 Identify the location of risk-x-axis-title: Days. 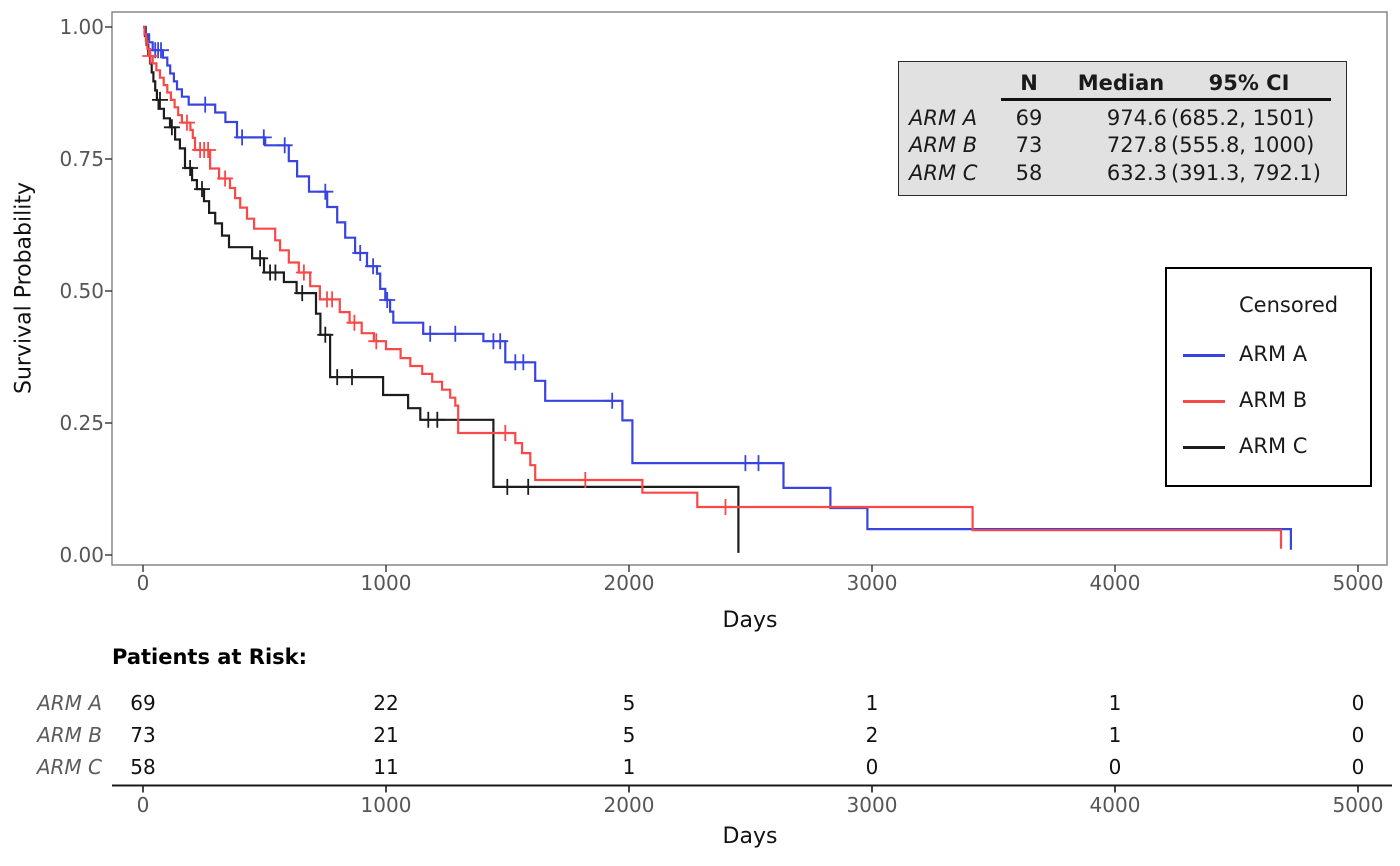
(750, 836).